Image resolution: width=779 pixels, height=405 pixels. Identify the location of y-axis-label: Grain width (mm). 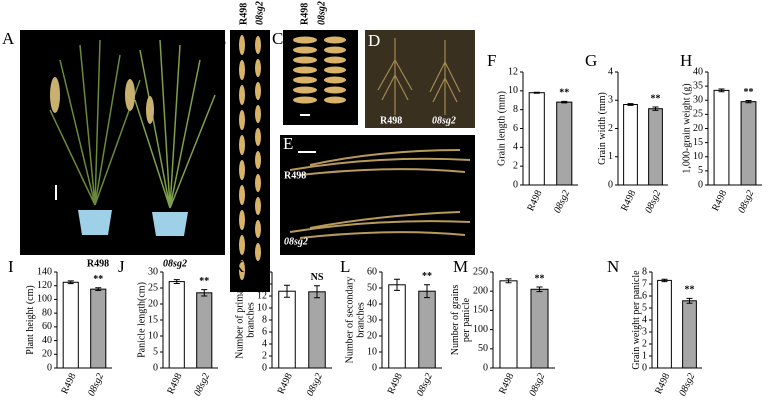
(602, 128).